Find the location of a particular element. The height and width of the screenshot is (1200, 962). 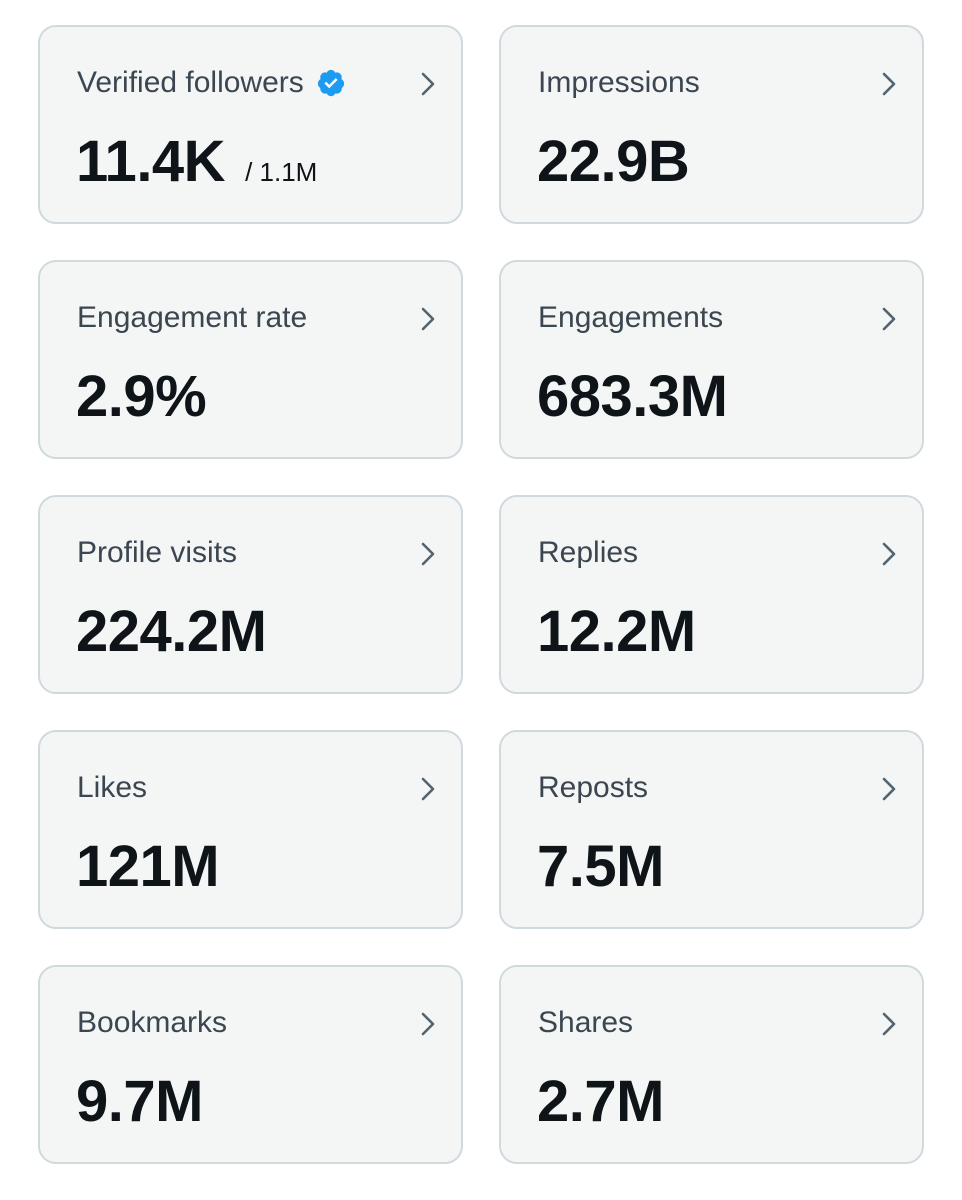

metric-label: Shares is located at coordinates (586, 1022).